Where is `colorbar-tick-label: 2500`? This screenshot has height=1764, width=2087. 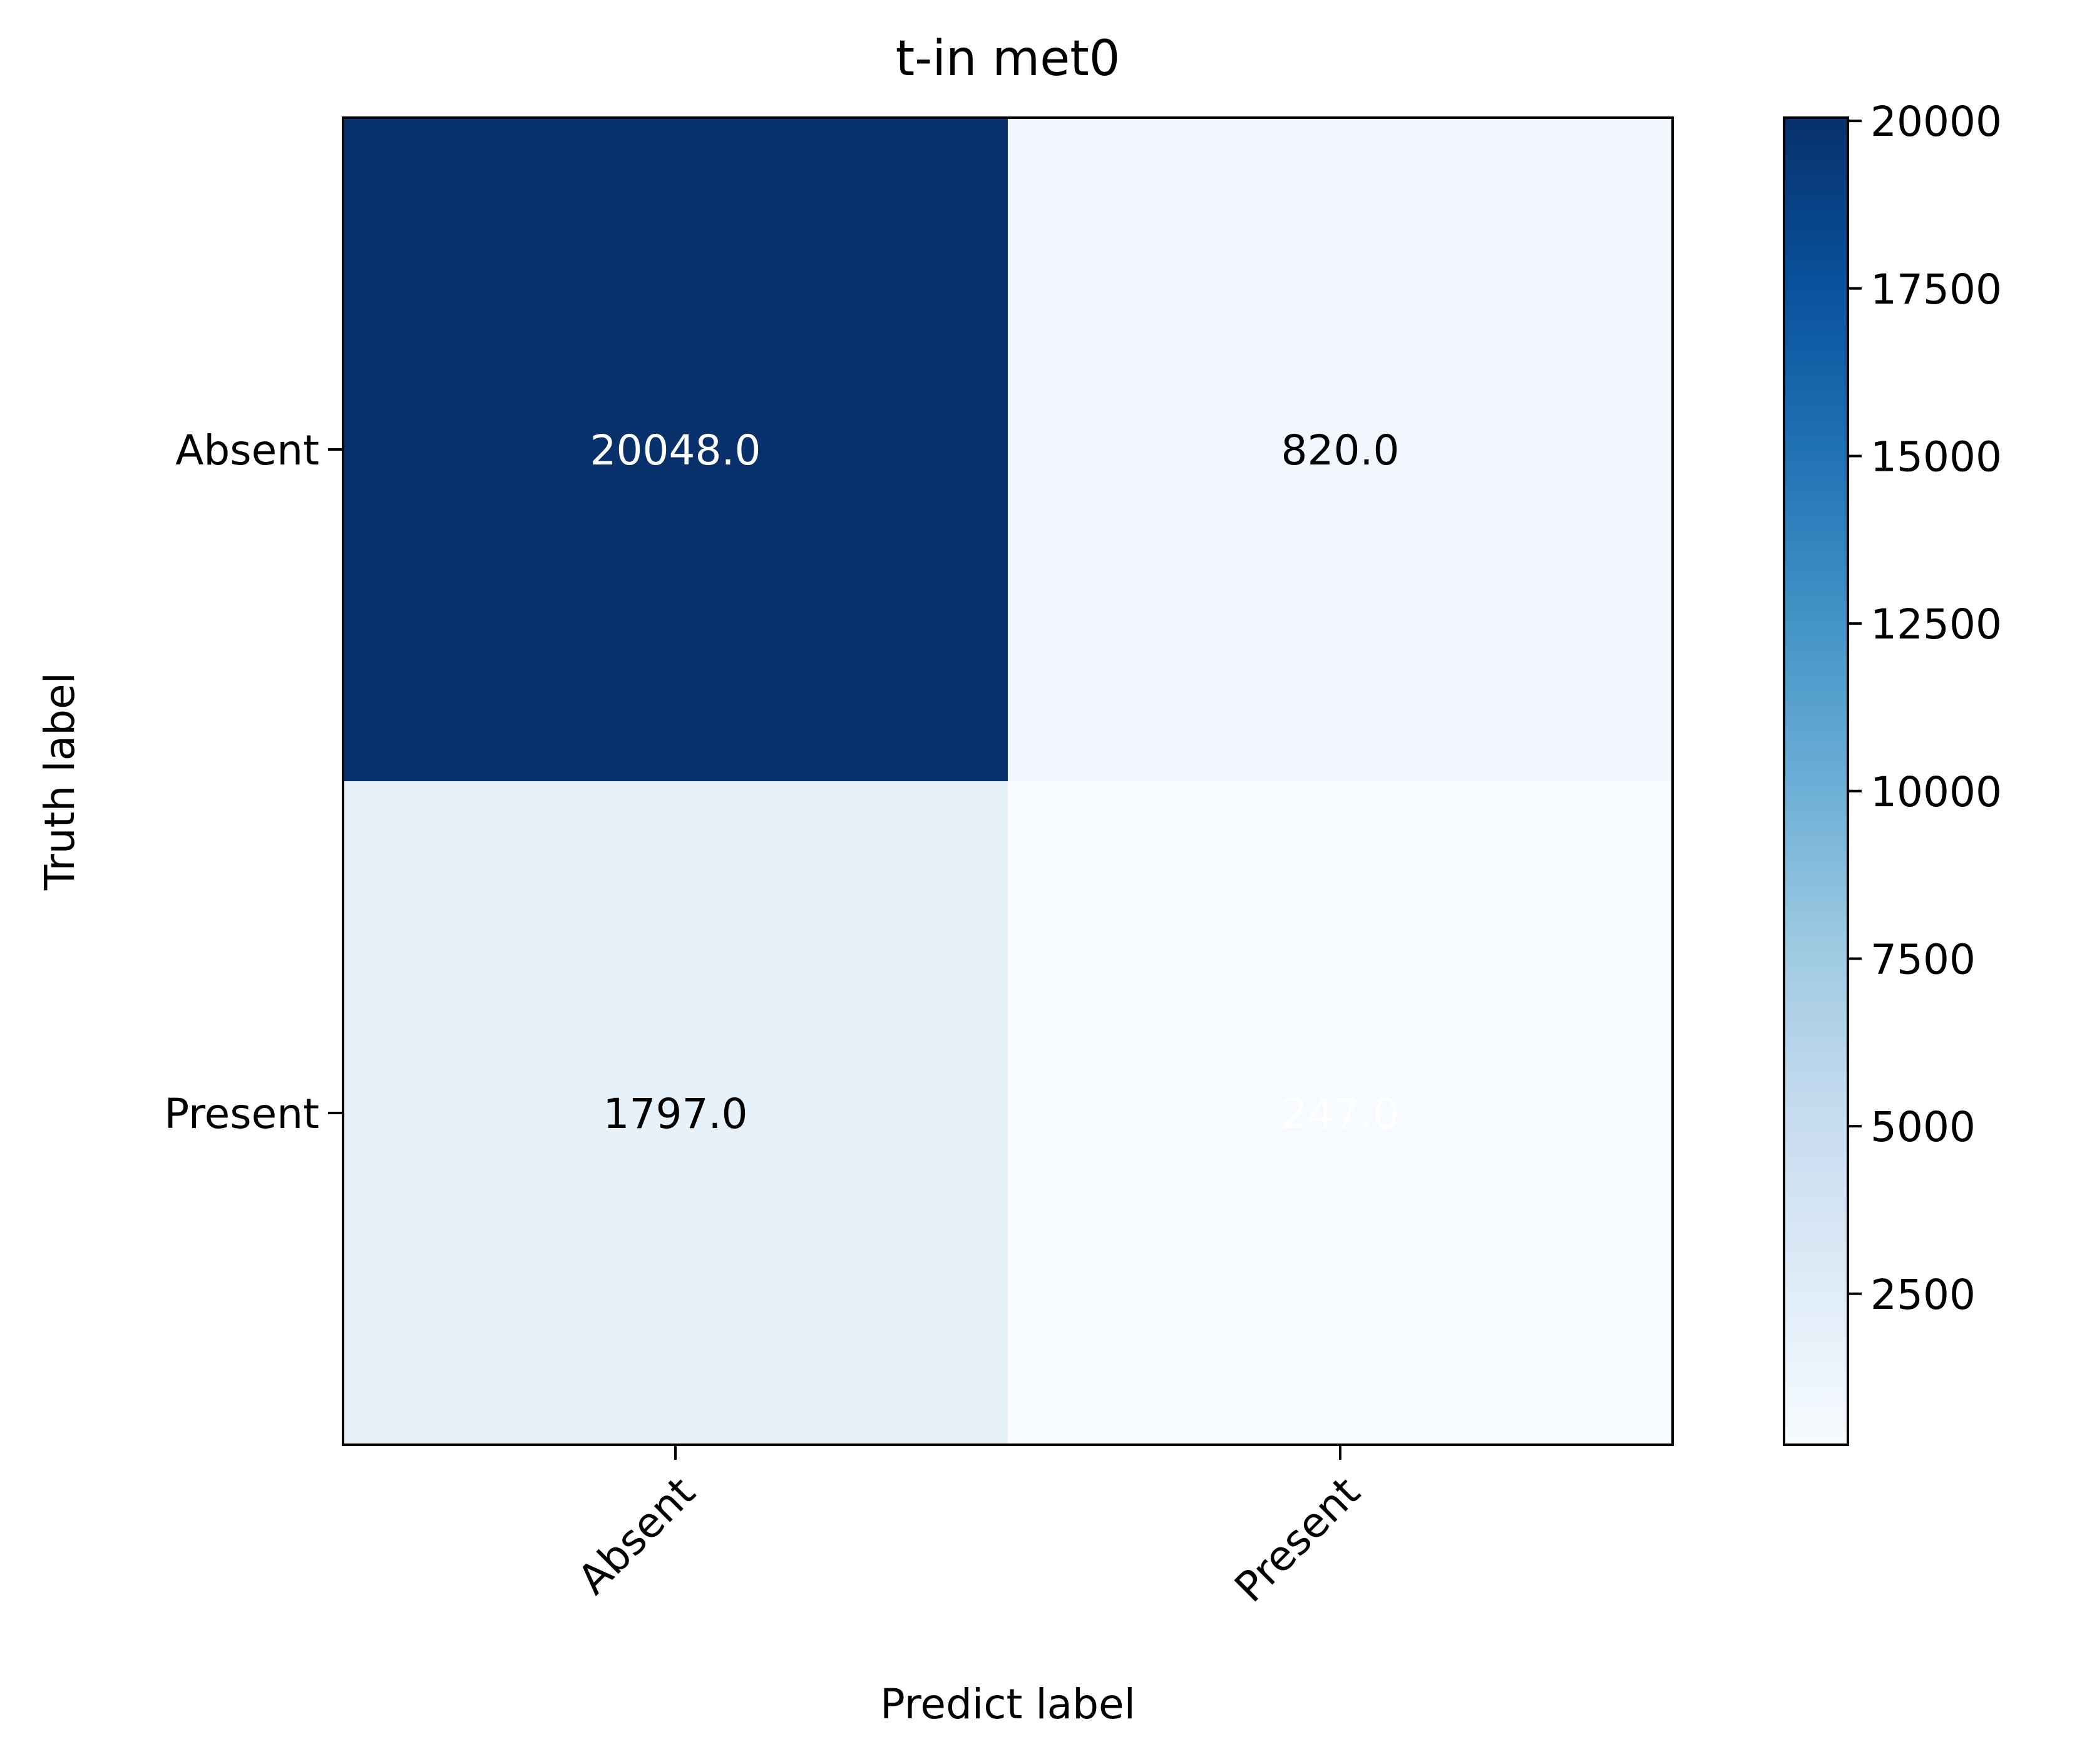
colorbar-tick-label: 2500 is located at coordinates (1923, 1295).